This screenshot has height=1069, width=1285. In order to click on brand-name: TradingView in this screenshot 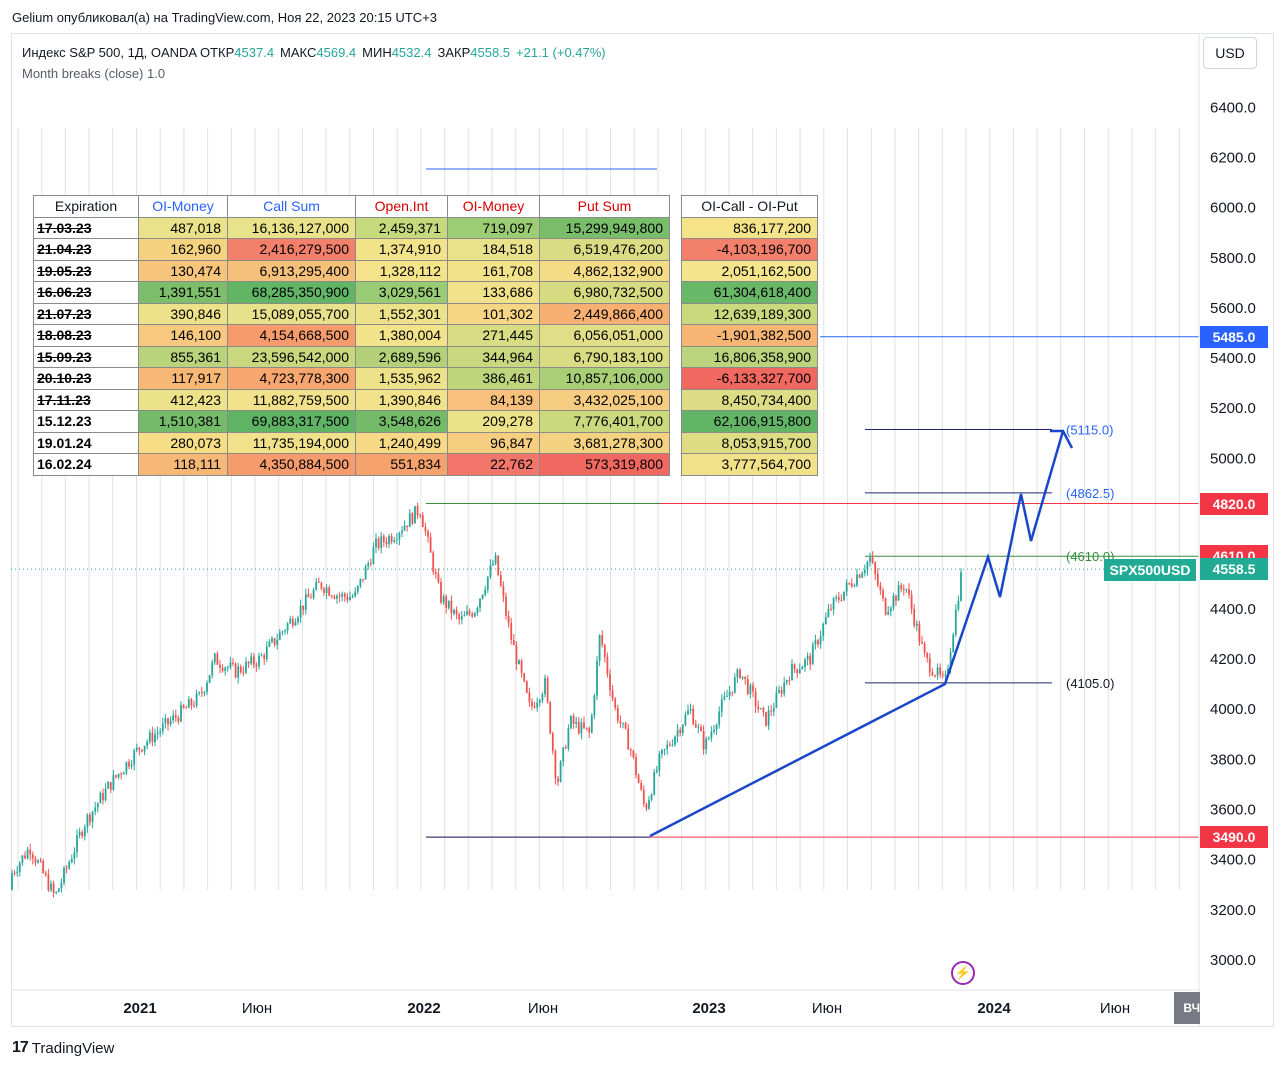, I will do `click(73, 1048)`.